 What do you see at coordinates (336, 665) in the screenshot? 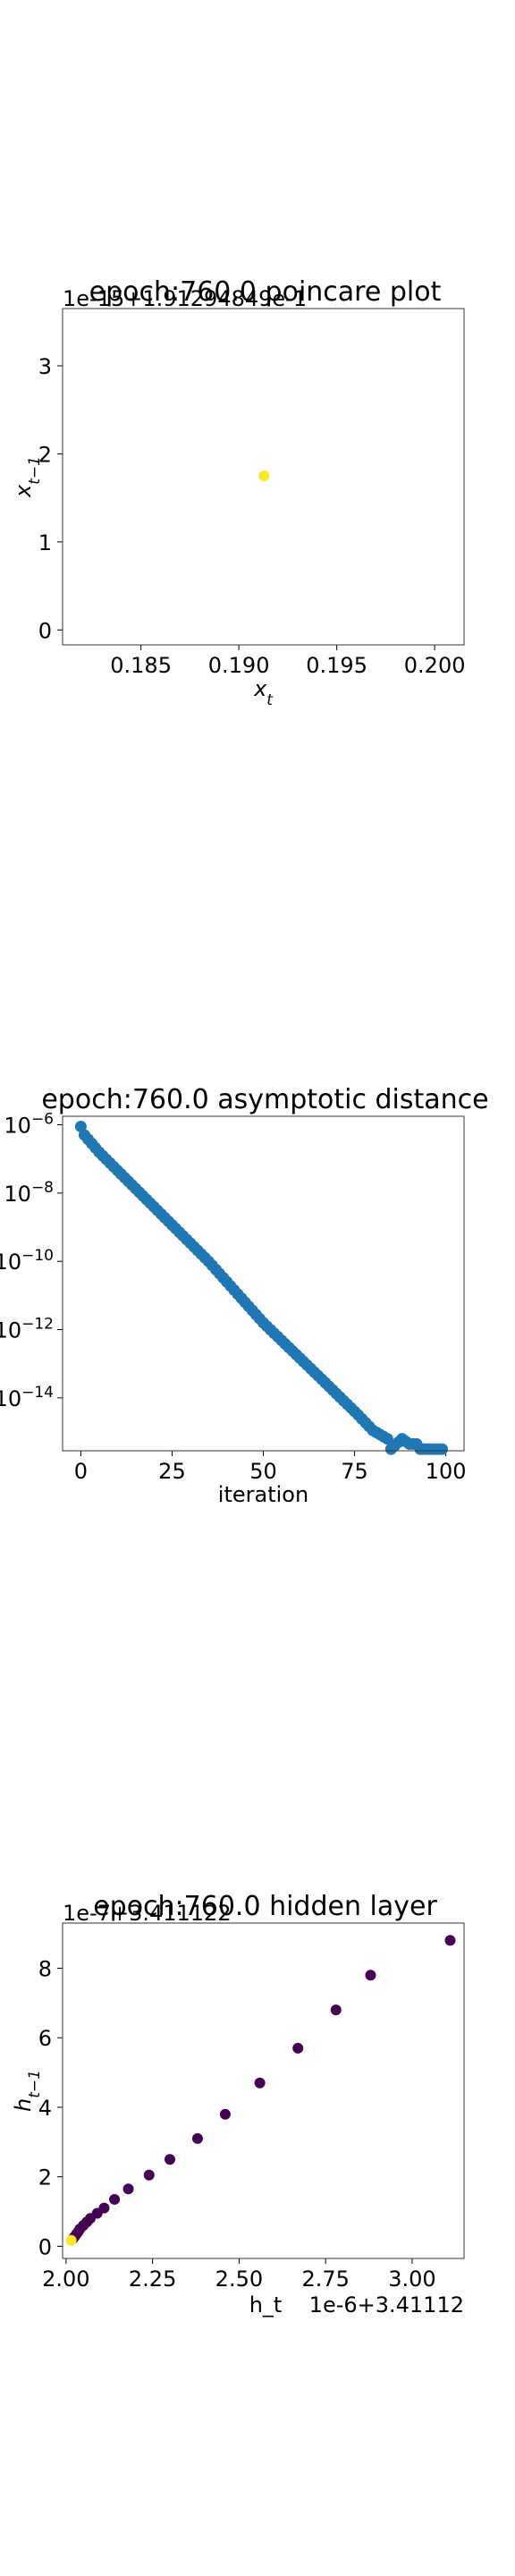
I see `x-tick-label: 0.195` at bounding box center [336, 665].